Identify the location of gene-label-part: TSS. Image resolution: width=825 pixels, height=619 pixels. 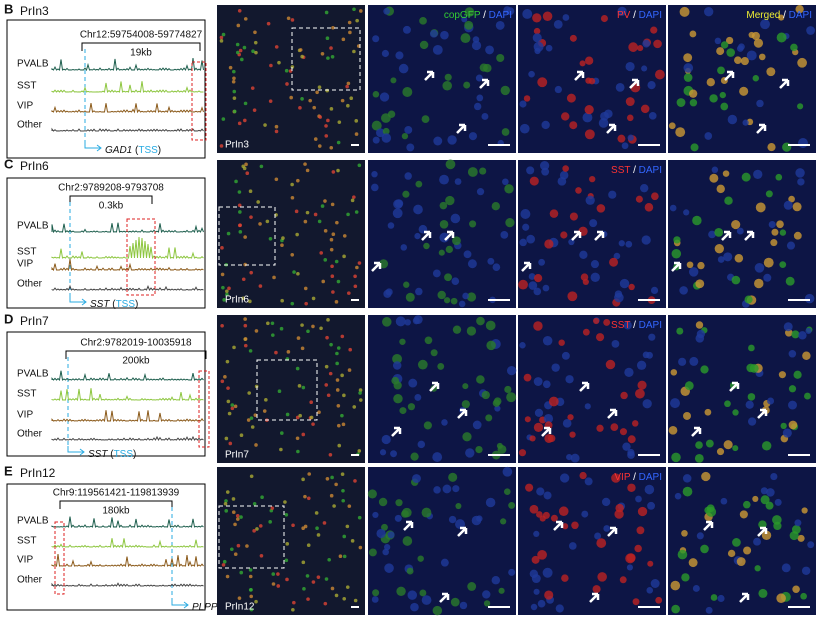
(126, 304).